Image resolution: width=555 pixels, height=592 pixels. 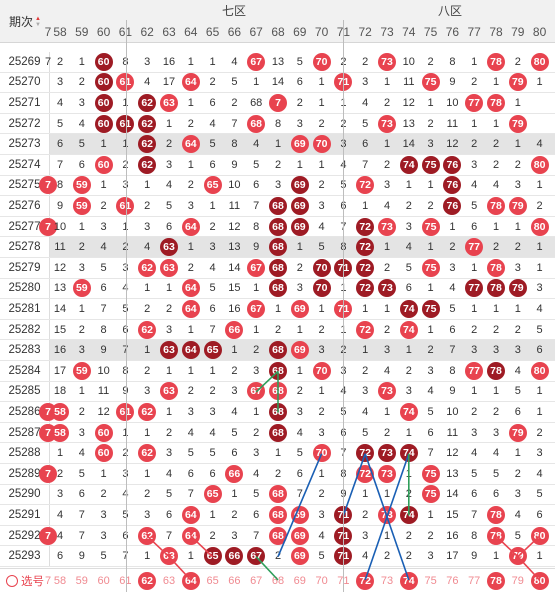 I want to click on select-number: 74, so click(x=409, y=580).